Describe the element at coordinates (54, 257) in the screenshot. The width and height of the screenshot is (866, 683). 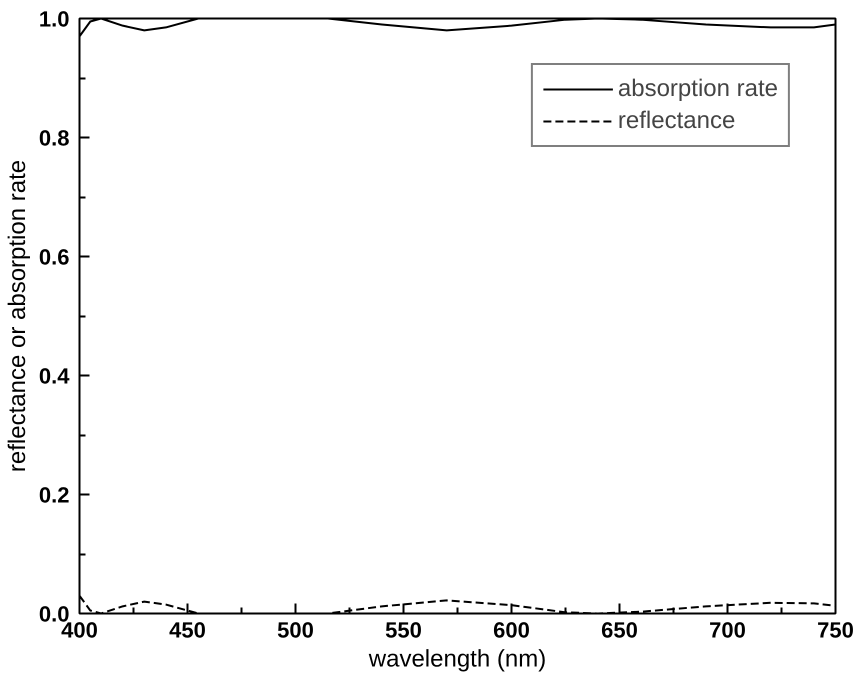
I see `y-tick-label: 0.6` at that location.